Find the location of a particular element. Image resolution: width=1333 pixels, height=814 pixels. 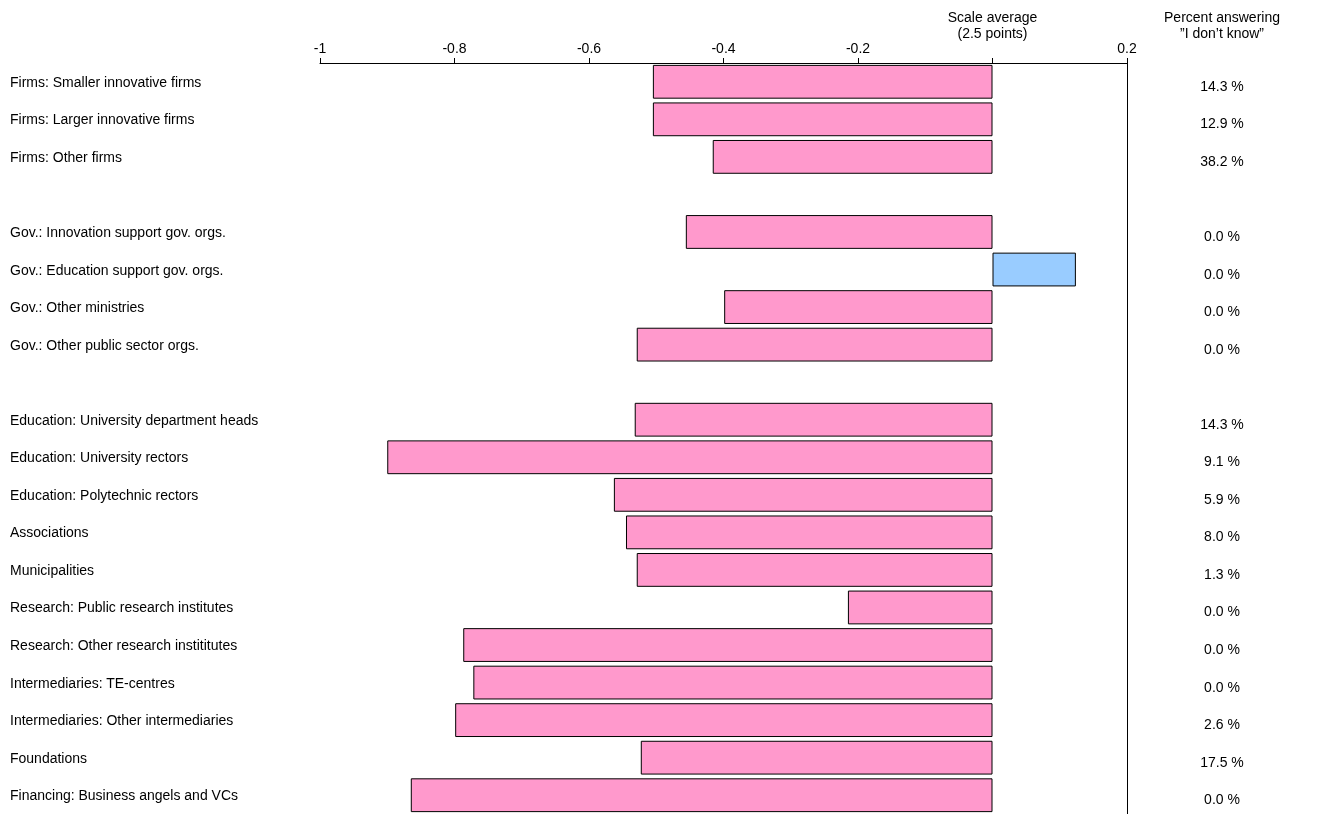

y-tick-label: Financing: Business angels and VCs is located at coordinates (124, 795).